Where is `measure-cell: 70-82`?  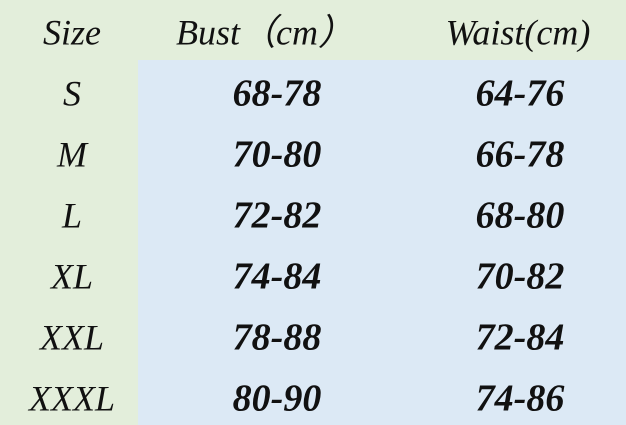 measure-cell: 70-82 is located at coordinates (520, 277).